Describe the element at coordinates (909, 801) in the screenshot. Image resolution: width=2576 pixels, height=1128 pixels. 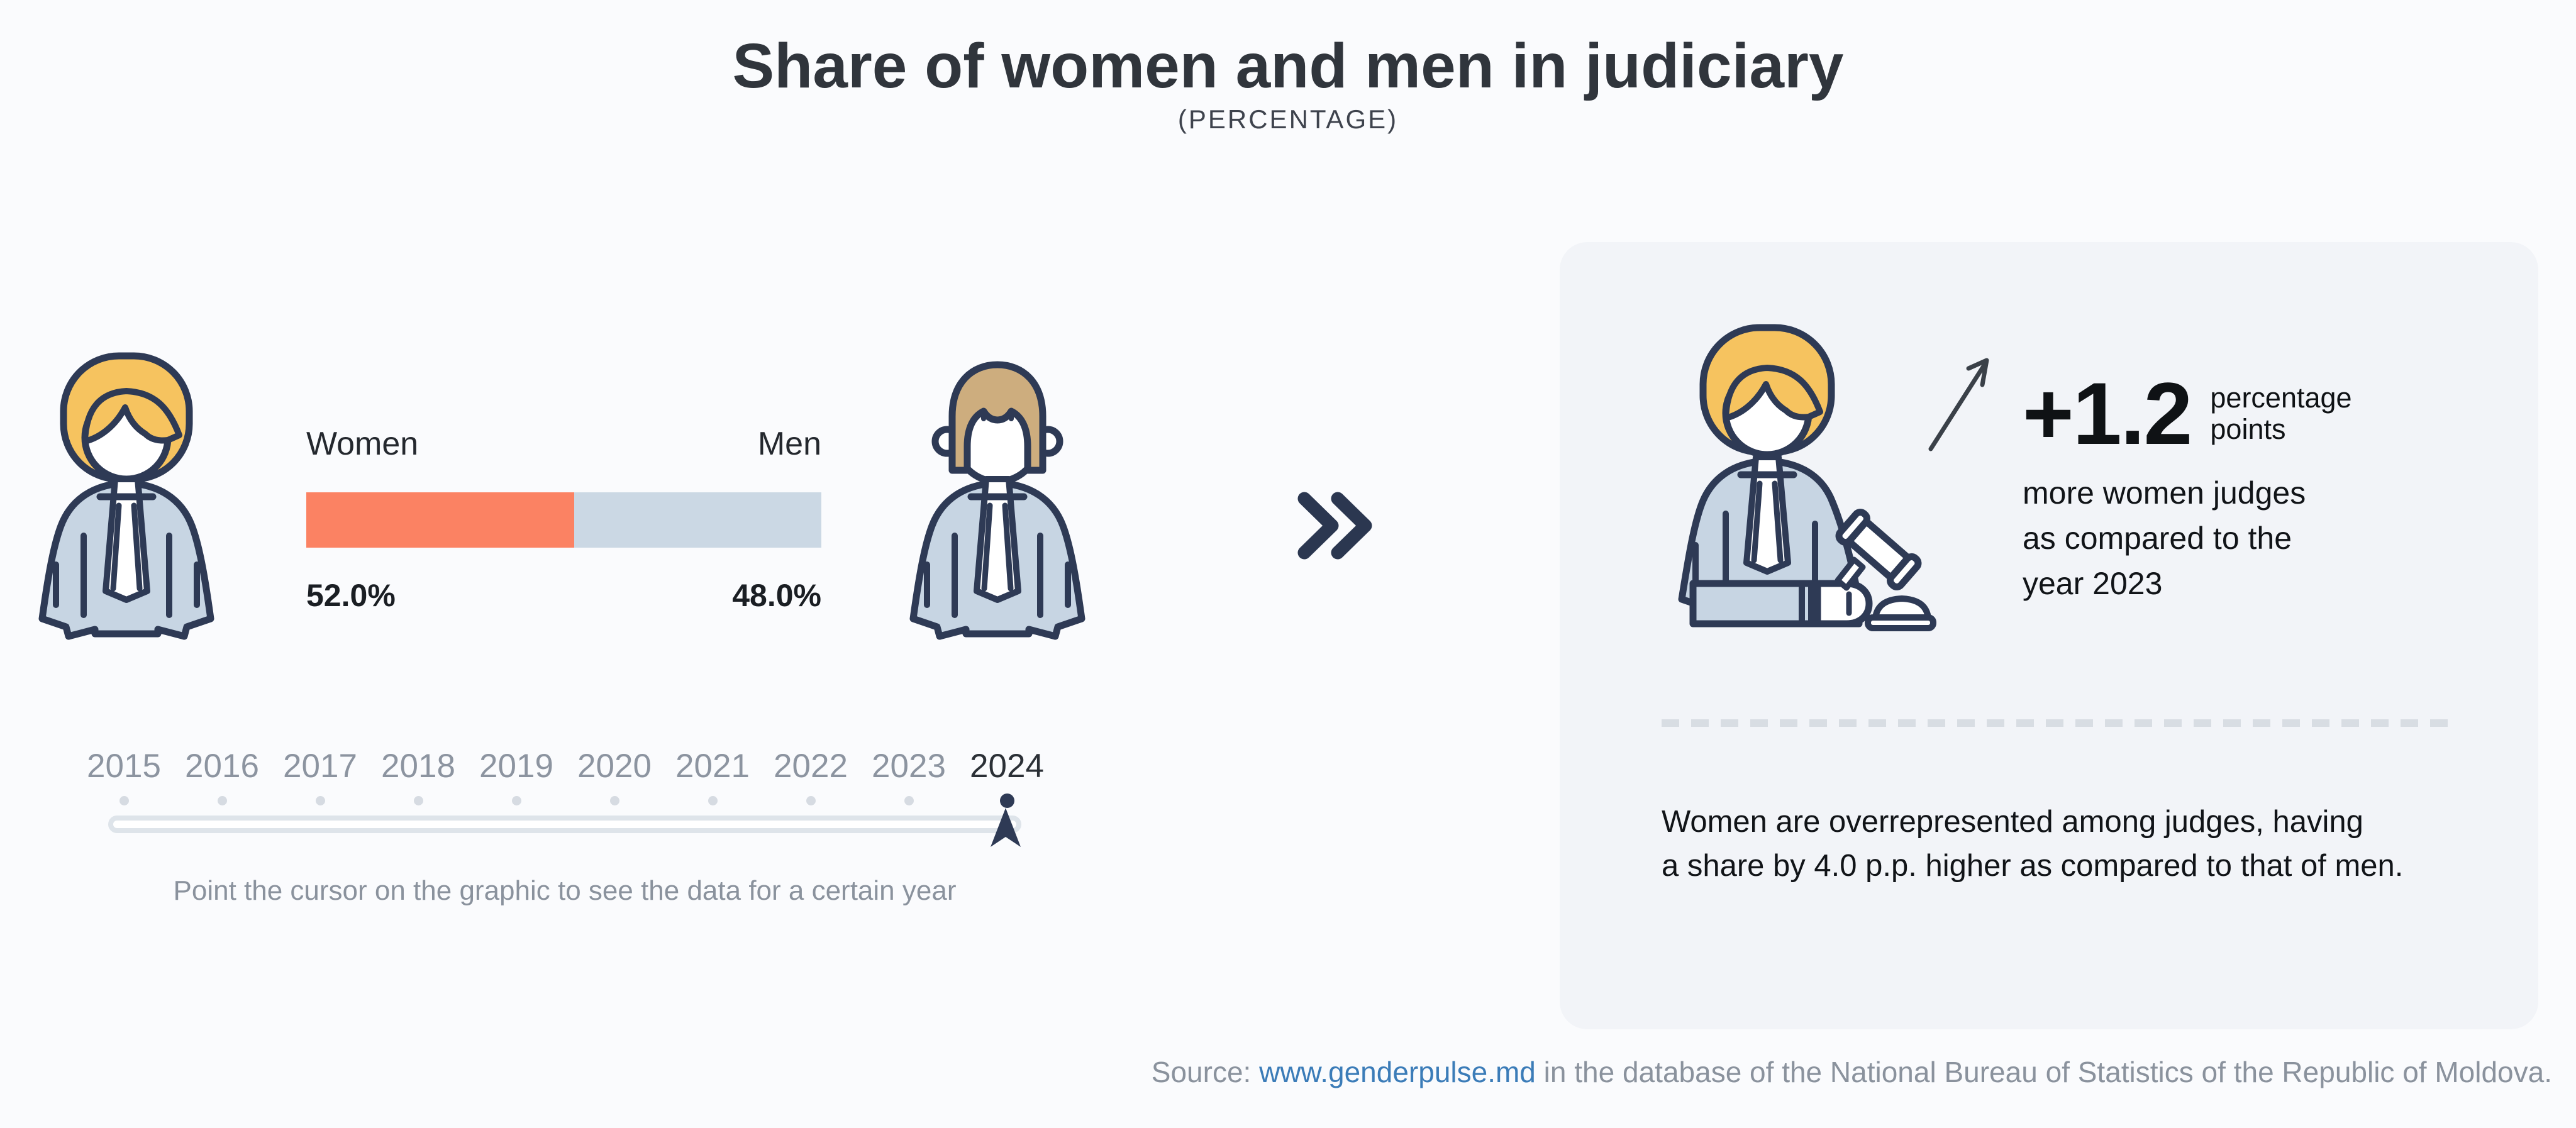
I see `dot-2023` at that location.